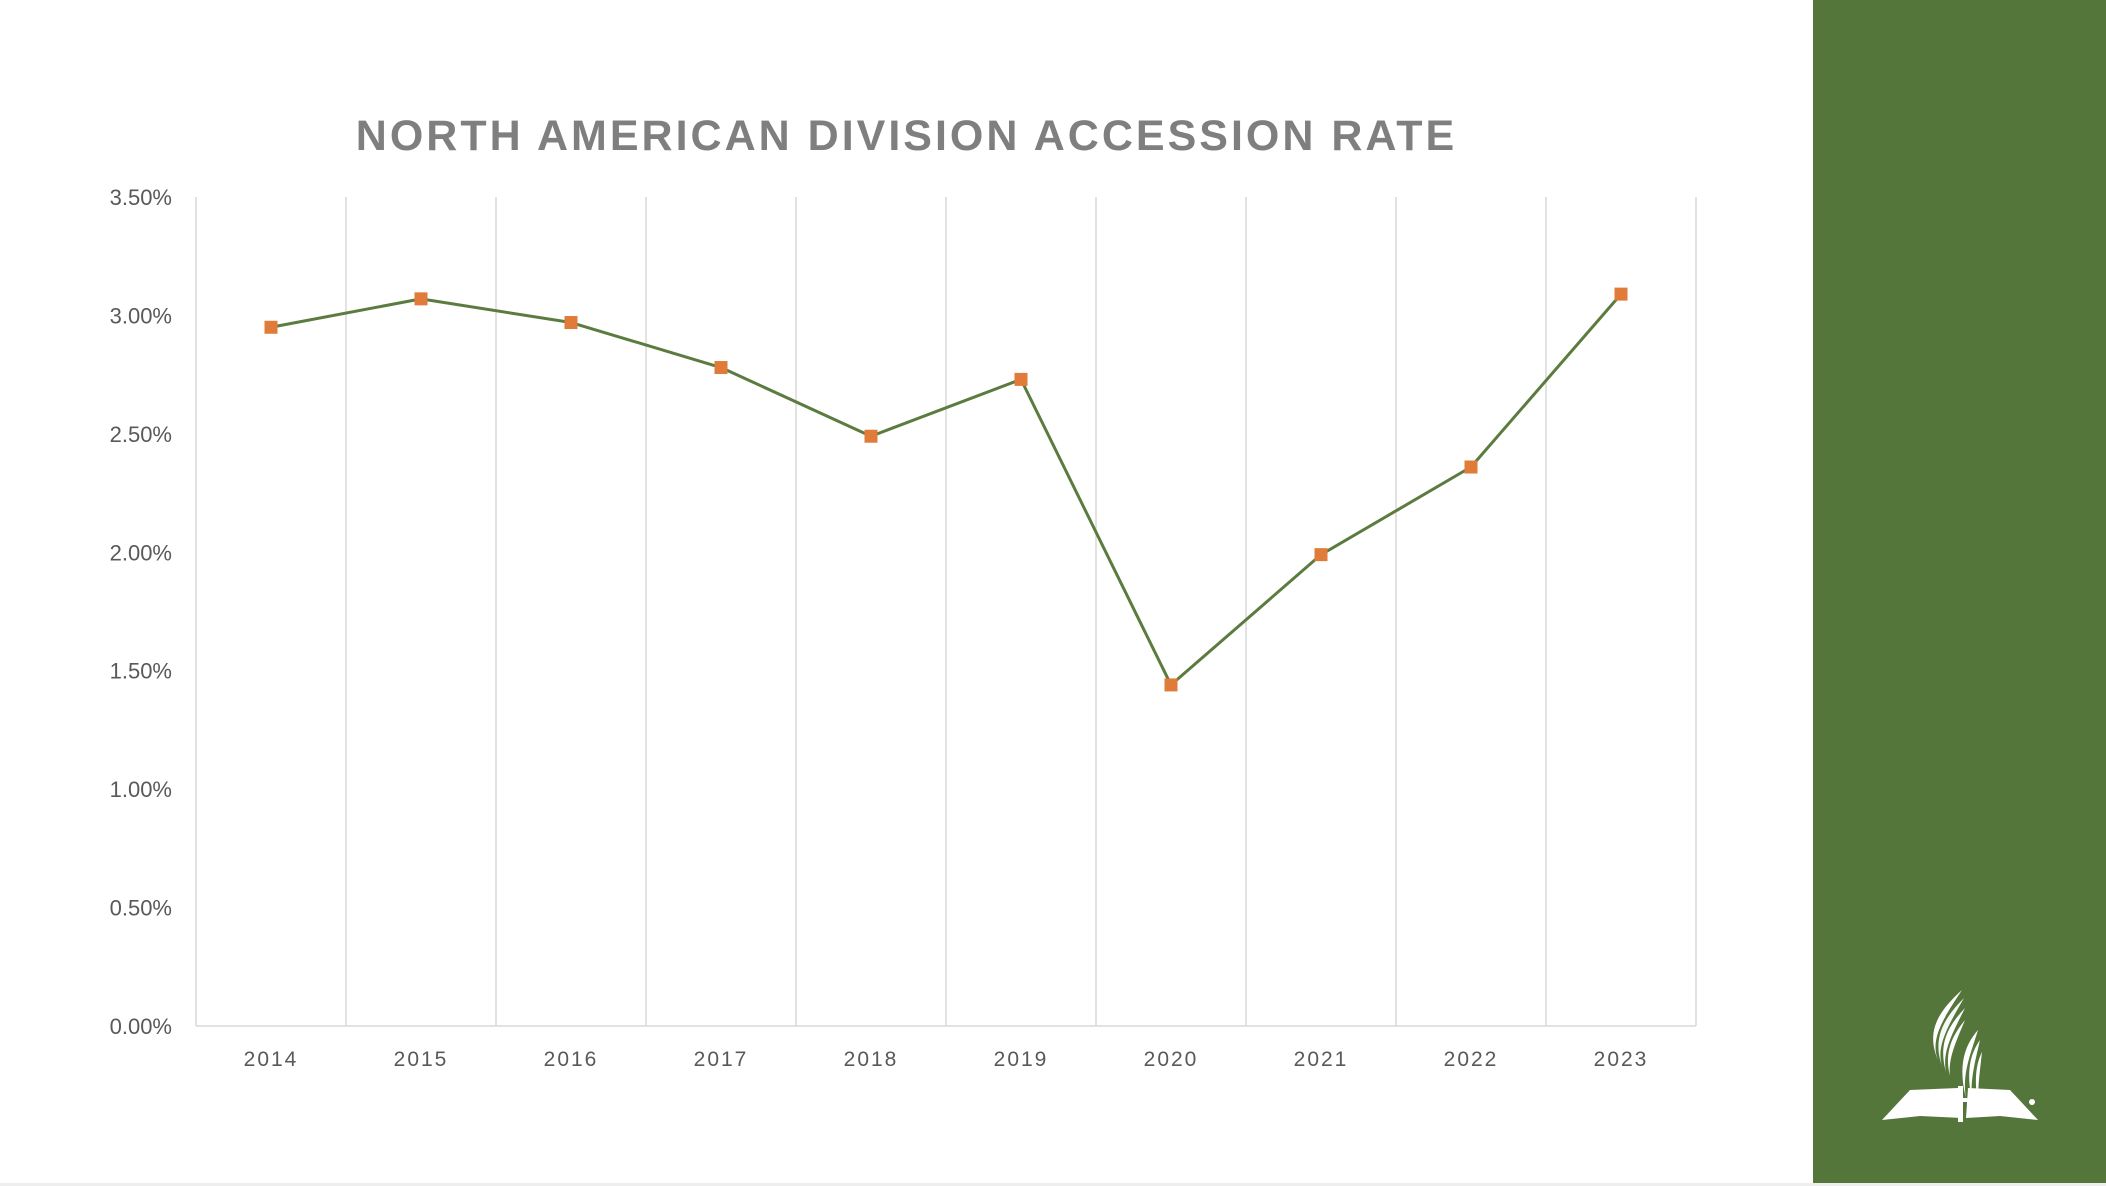  What do you see at coordinates (1621, 1059) in the screenshot?
I see `x-tick-label: 2023` at bounding box center [1621, 1059].